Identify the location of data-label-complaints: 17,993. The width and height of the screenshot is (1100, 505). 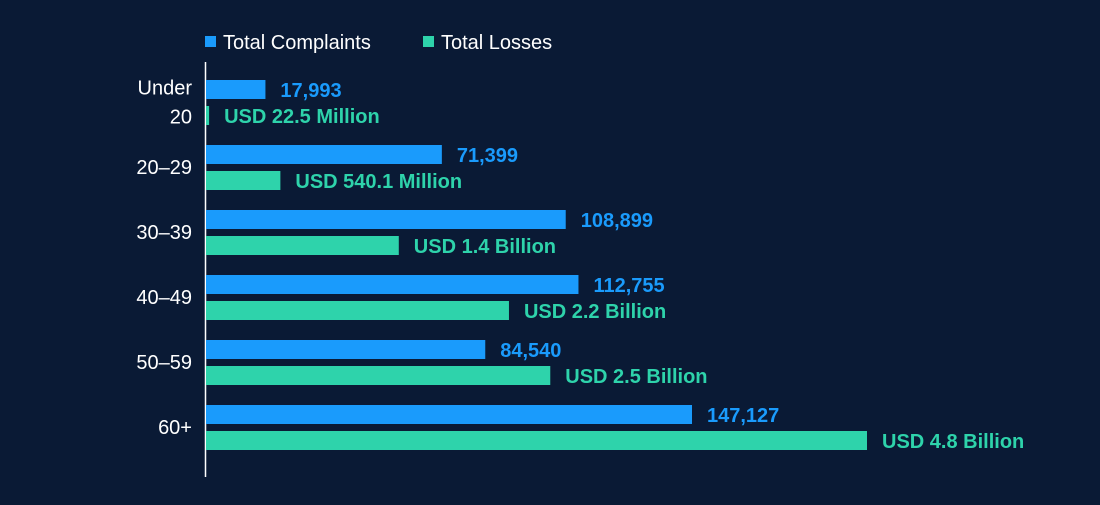
(310, 91).